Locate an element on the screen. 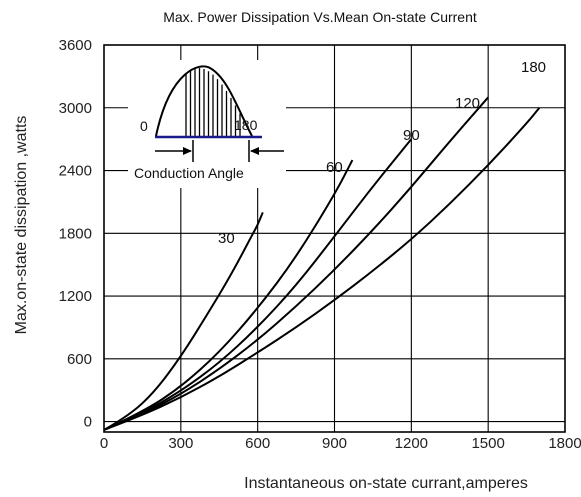 This screenshot has height=497, width=581. x-tick-label-900: 900 is located at coordinates (334, 443).